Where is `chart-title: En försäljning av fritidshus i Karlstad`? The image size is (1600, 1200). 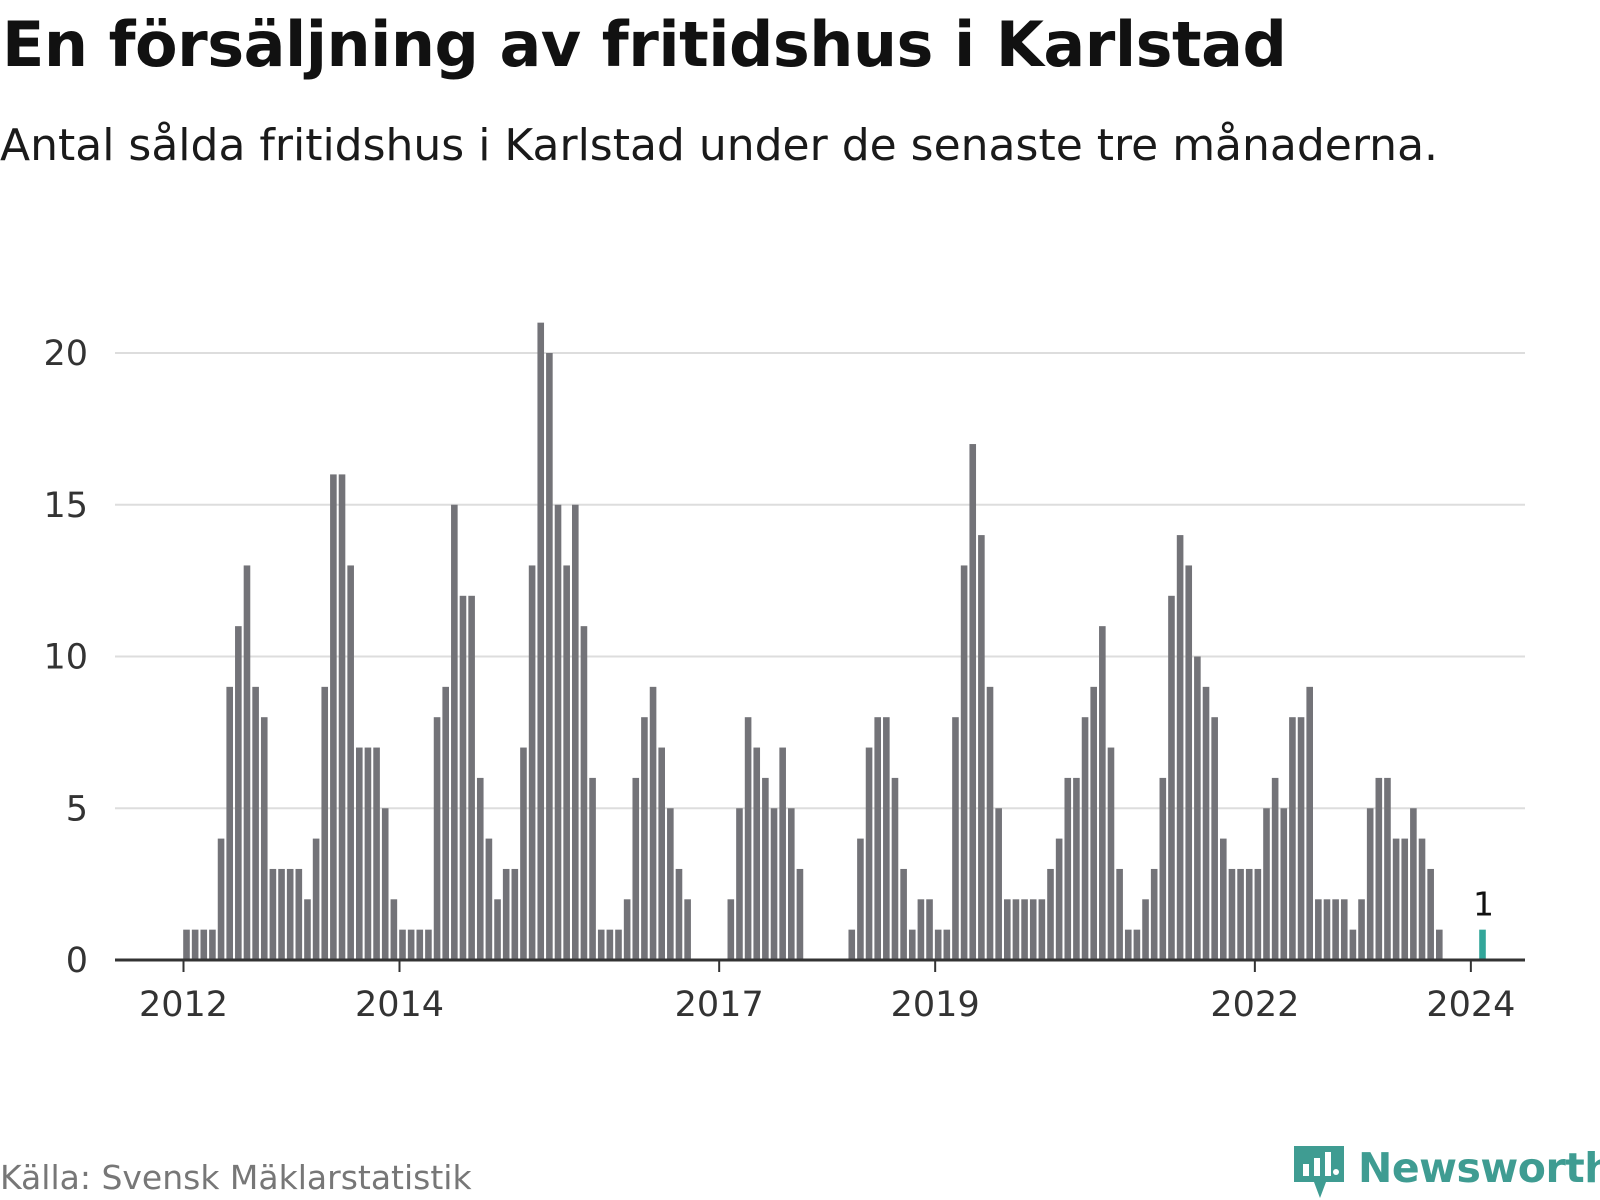
chart-title: En försäljning av fritidshus i Karlstad is located at coordinates (644, 44).